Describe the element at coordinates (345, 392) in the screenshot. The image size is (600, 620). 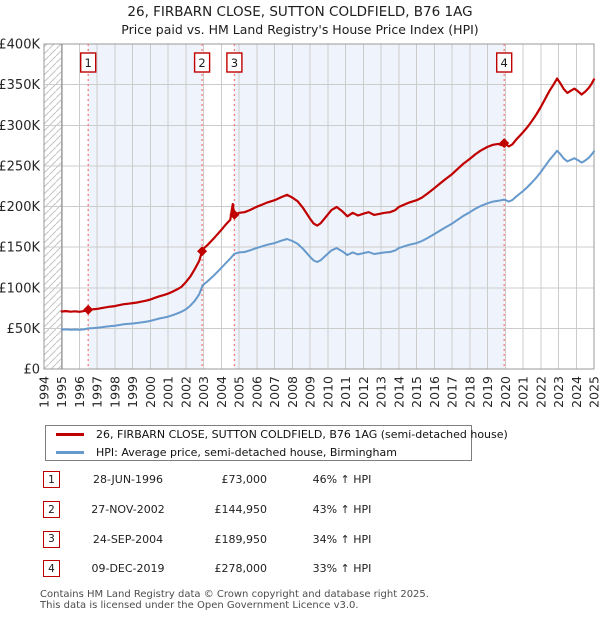
I see `x-tick-label: 2011` at that location.